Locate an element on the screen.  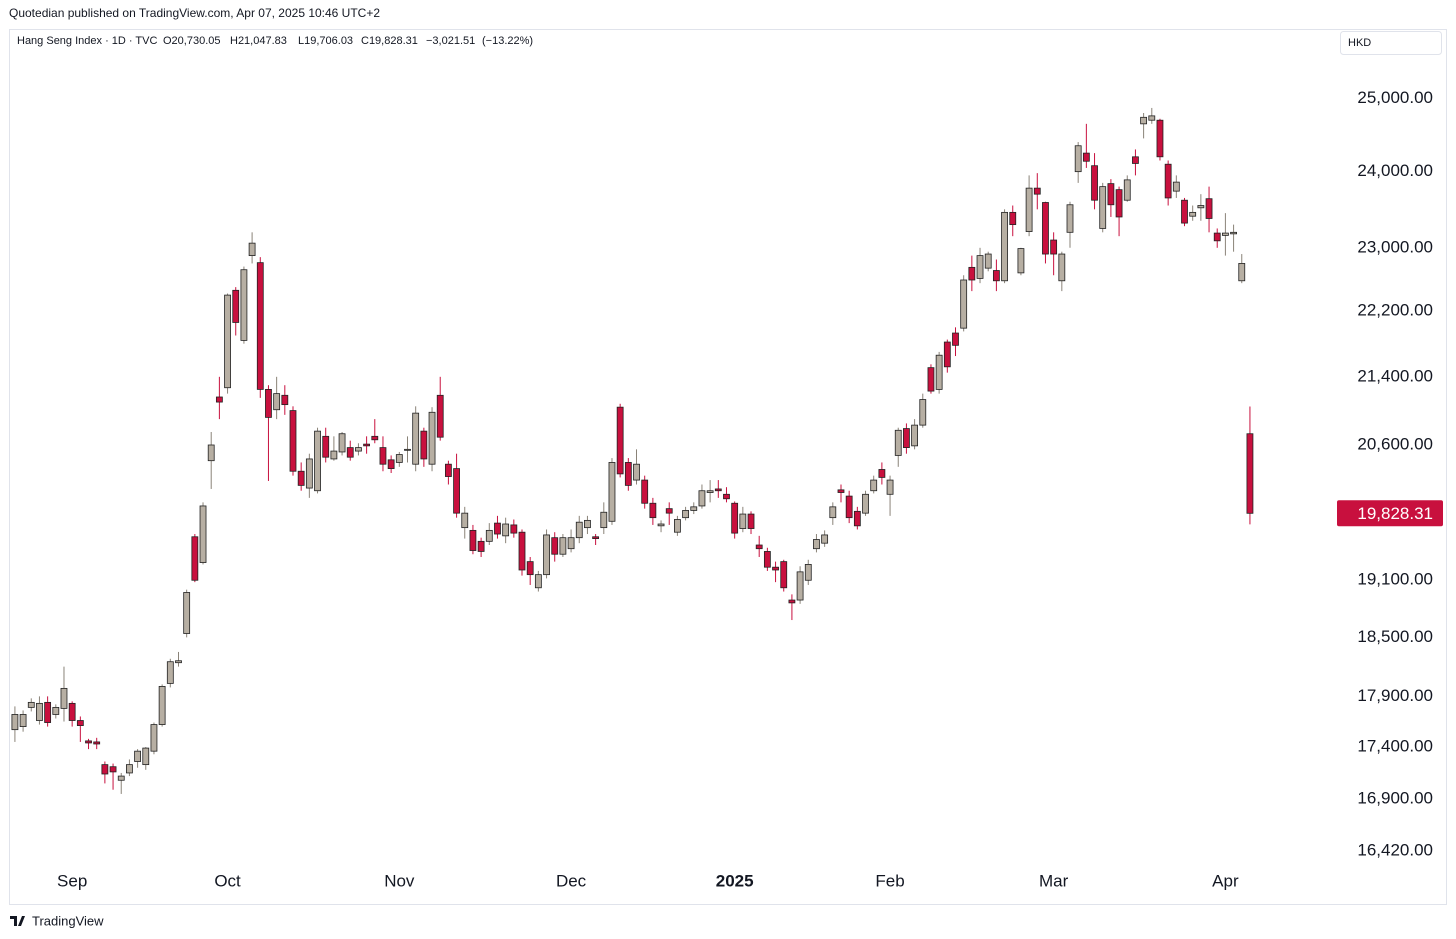
legend-change: −3,021.51 is located at coordinates (450, 41).